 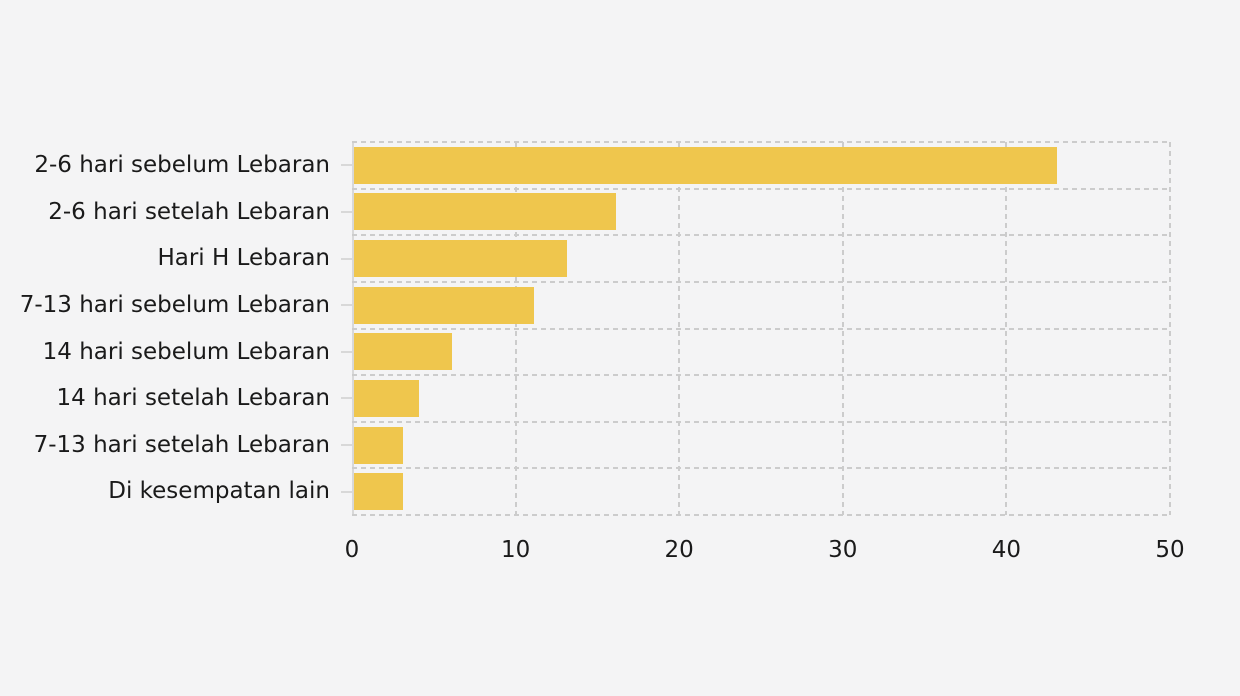 What do you see at coordinates (193, 398) in the screenshot?
I see `category-label: 14 hari setelah Lebaran` at bounding box center [193, 398].